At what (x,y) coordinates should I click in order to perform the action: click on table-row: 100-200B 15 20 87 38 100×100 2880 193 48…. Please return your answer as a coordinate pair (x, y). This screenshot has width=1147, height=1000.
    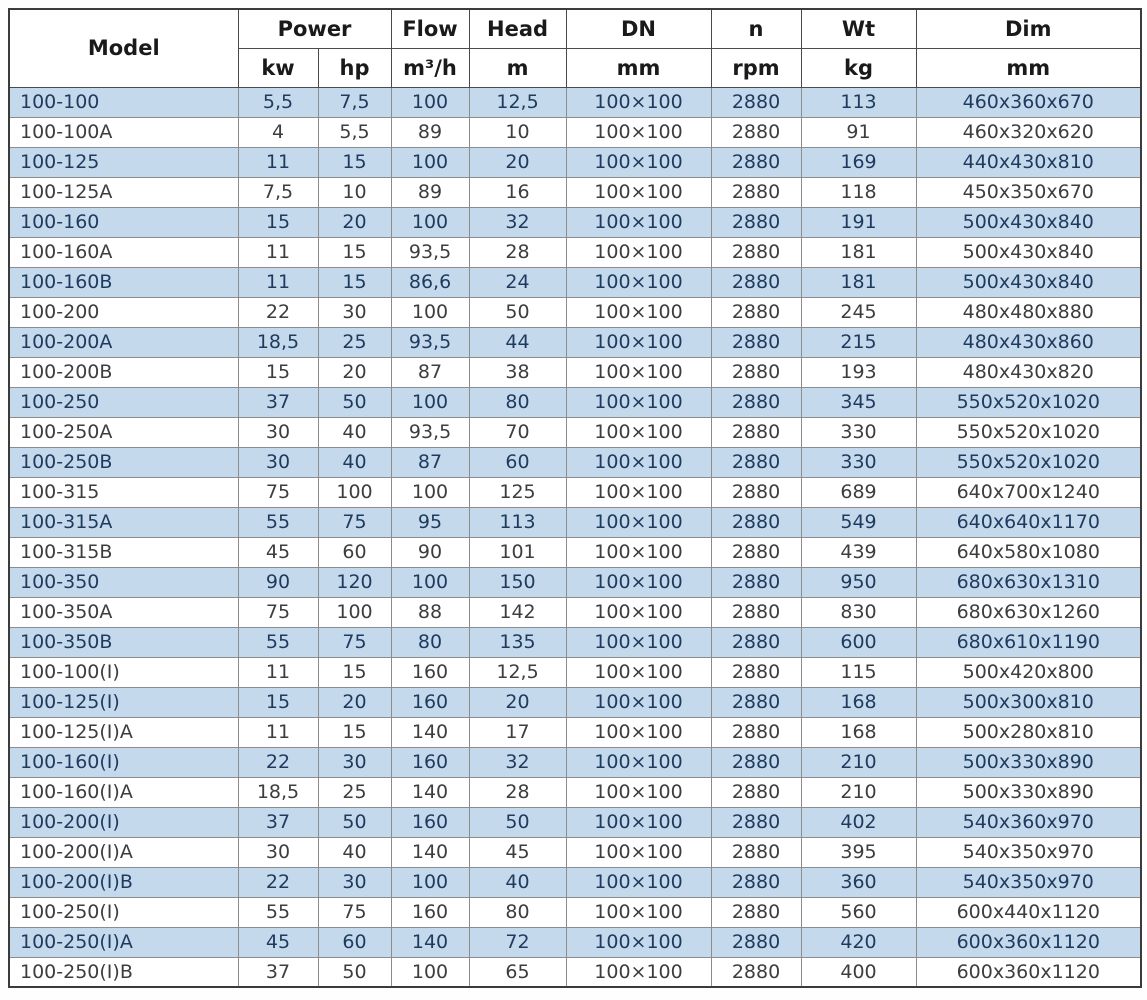
    Looking at the image, I should click on (575, 372).